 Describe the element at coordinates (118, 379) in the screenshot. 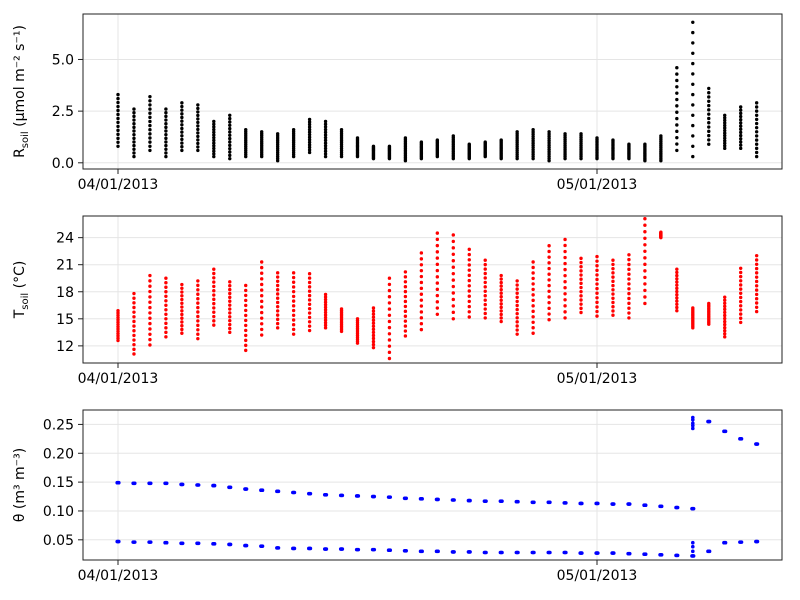

I see `x-tick-label: 04/01/2013` at that location.